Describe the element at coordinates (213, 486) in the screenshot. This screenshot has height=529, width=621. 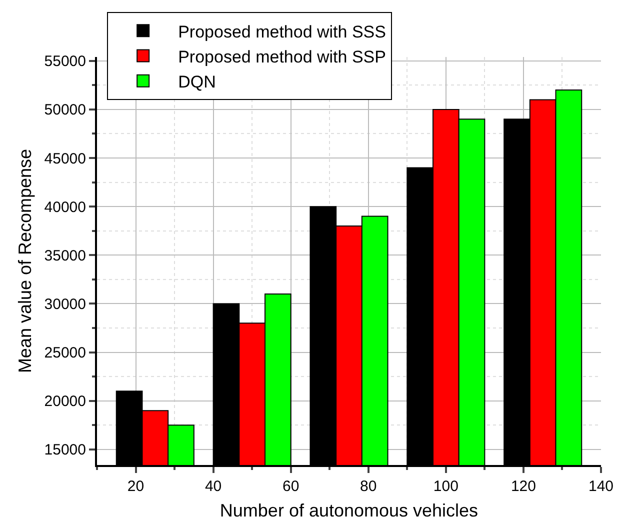
I see `x-tick-label: 40` at that location.